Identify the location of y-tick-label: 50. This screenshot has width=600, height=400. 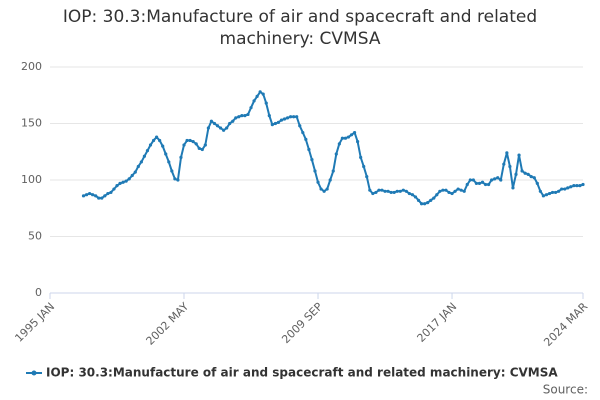
(35, 236).